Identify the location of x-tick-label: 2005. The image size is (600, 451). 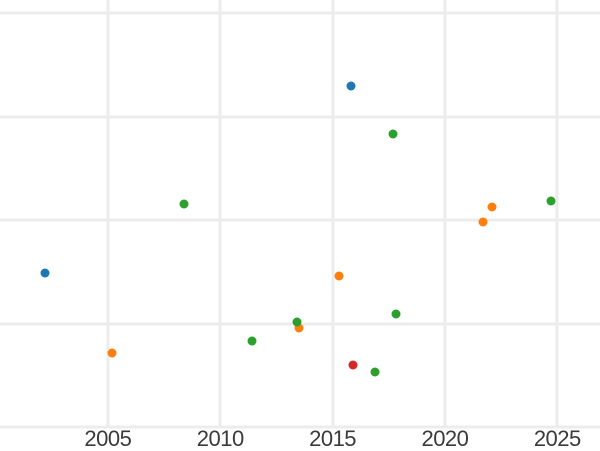
(108, 438).